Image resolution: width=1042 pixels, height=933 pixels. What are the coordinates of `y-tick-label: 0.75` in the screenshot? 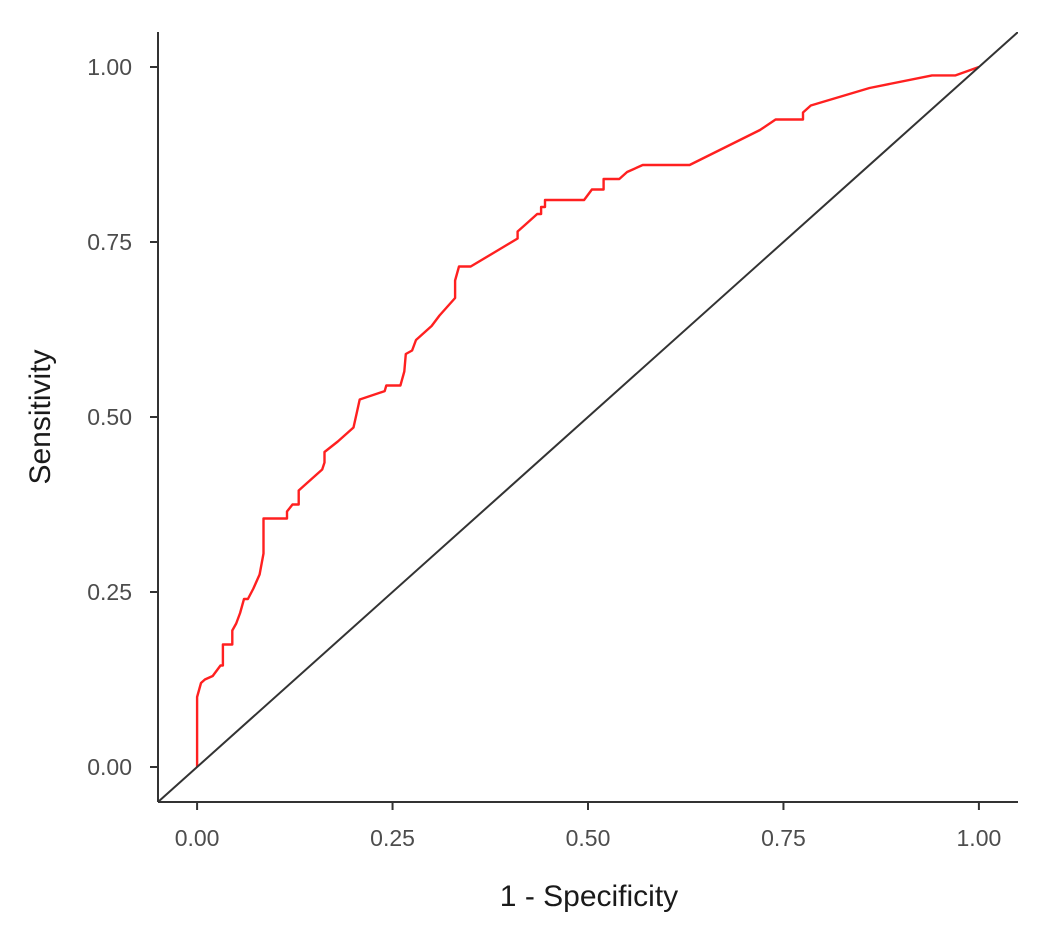 It's located at (109, 242).